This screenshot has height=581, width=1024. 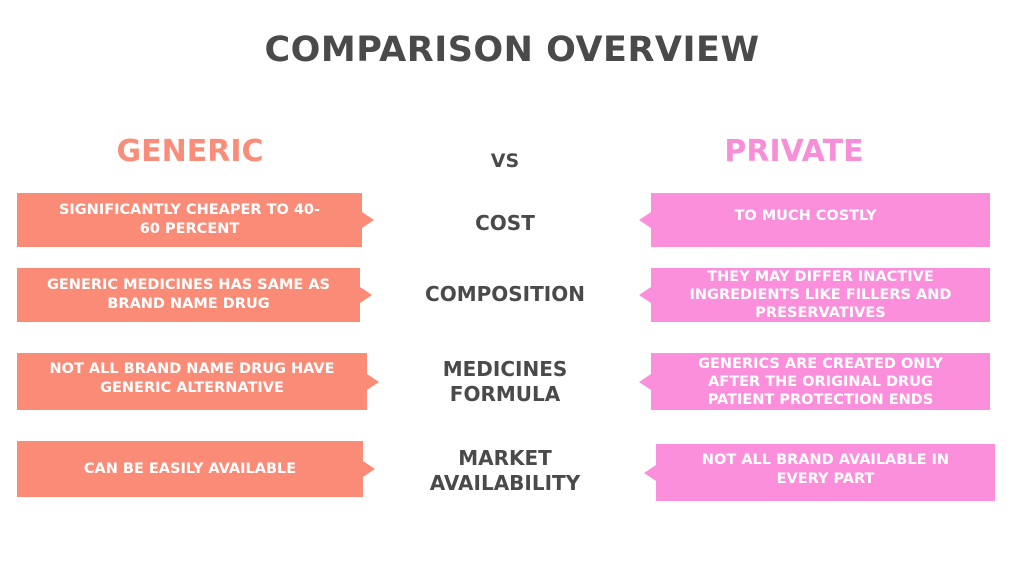 I want to click on private-cost-text: TO MUCH COSTLY, so click(x=805, y=216).